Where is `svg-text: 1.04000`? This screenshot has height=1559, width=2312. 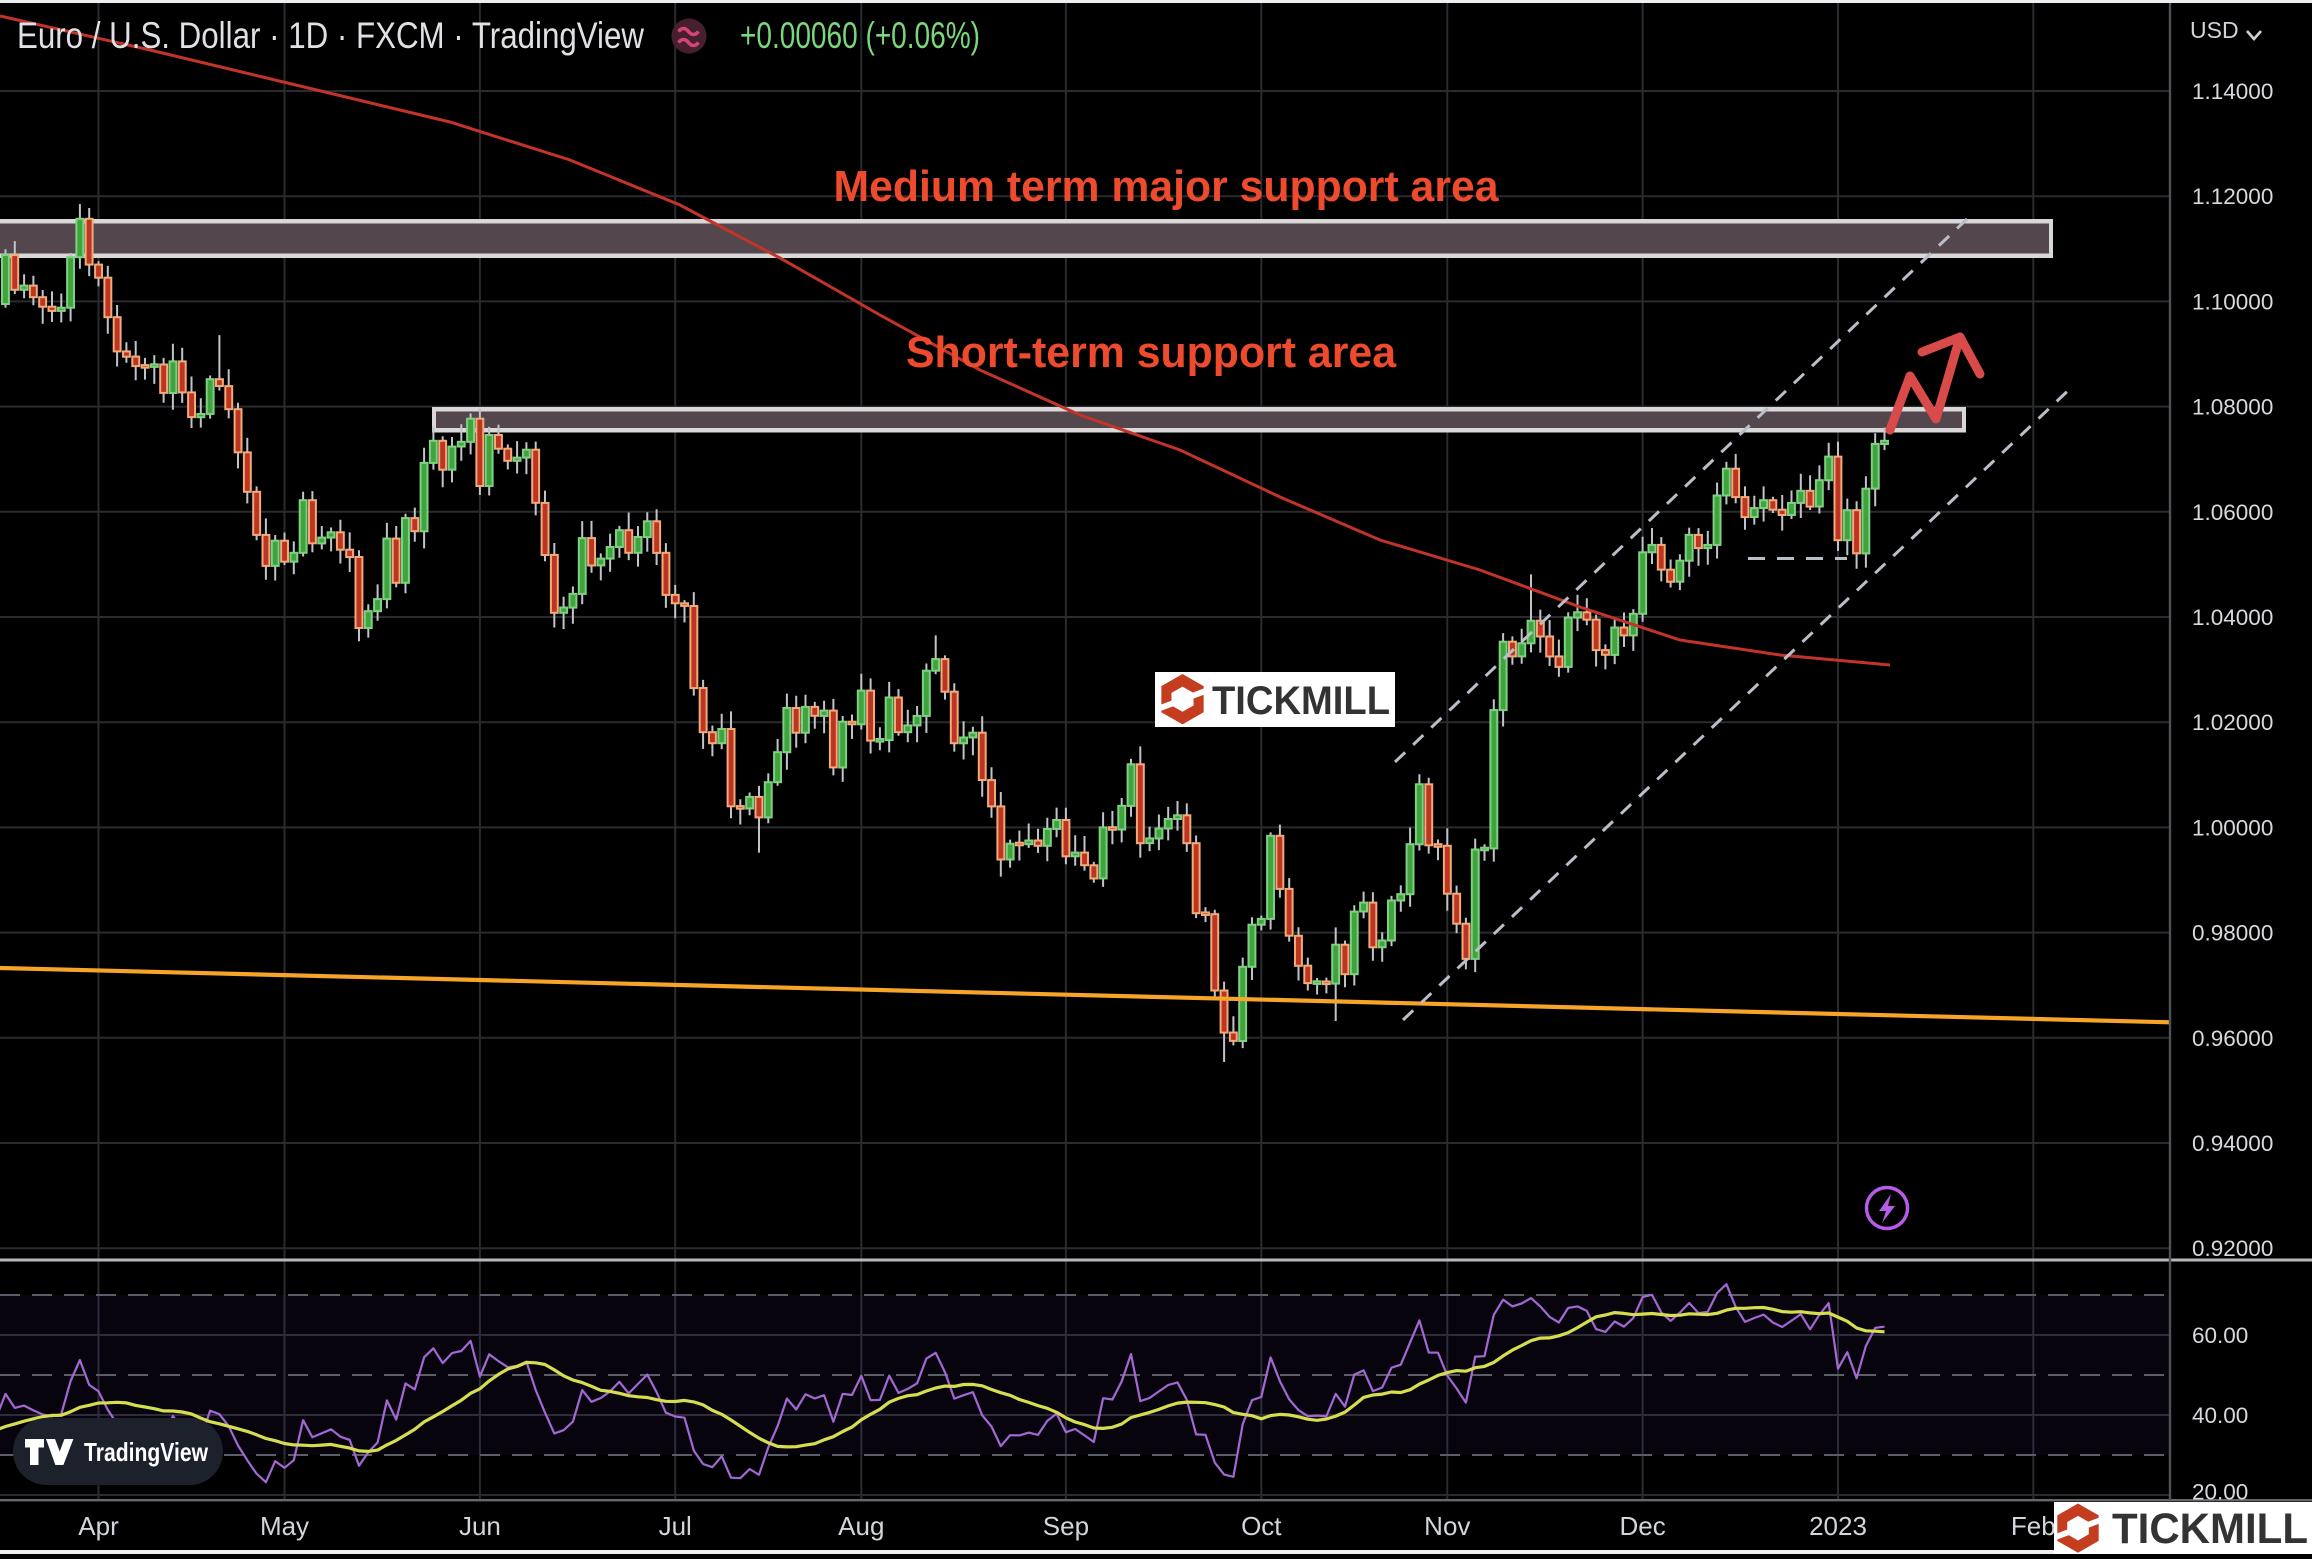
svg-text: 1.04000 is located at coordinates (2232, 617).